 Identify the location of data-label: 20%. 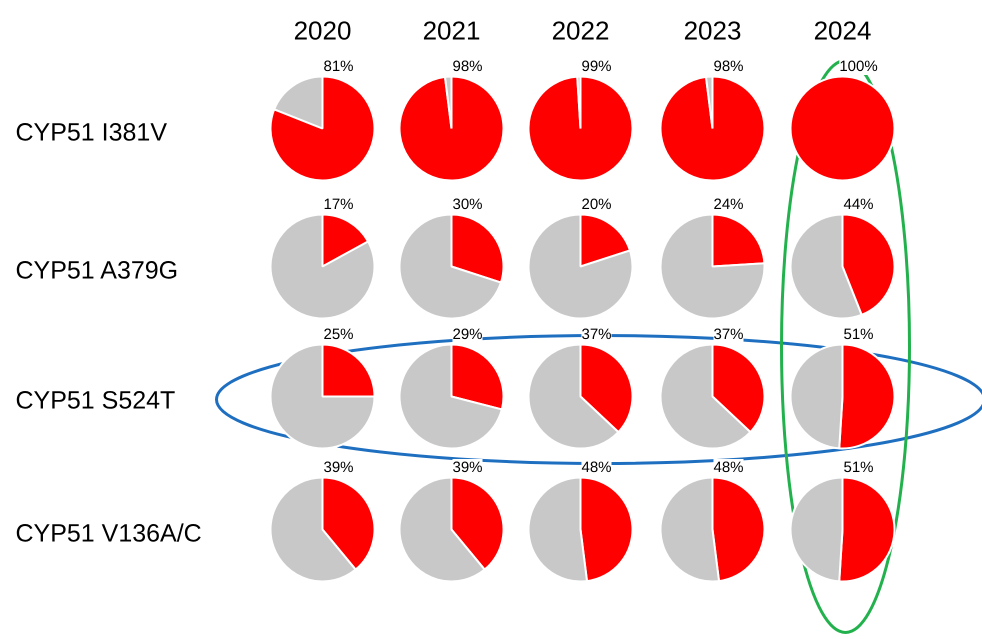
(596, 204).